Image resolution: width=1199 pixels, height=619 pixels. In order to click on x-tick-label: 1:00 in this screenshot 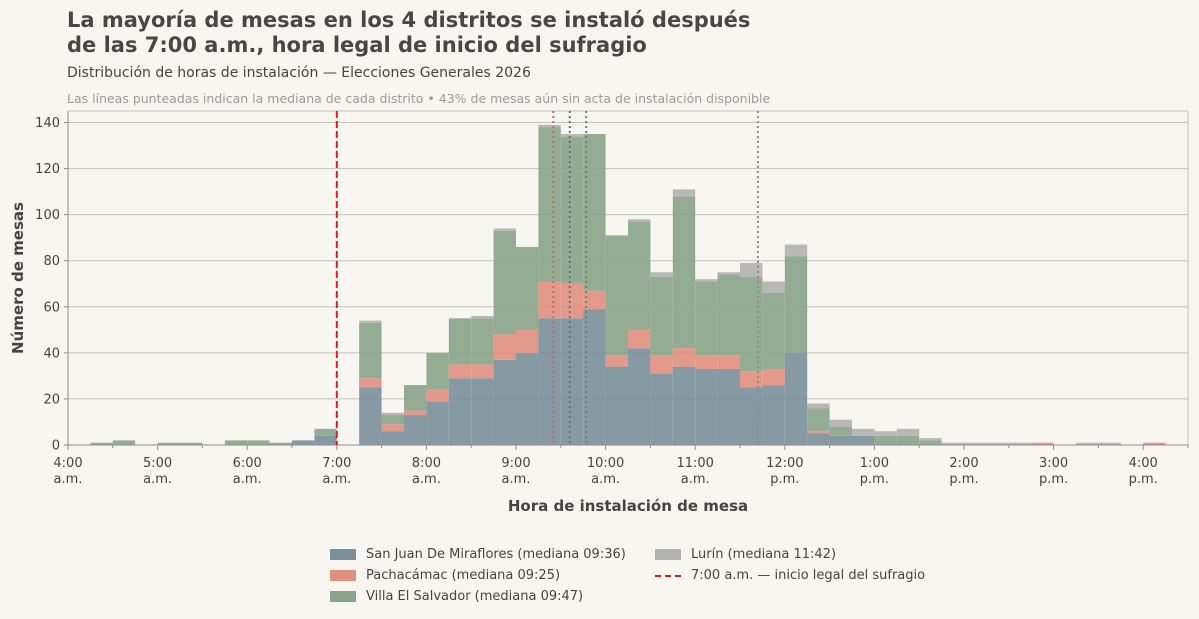, I will do `click(874, 463)`.